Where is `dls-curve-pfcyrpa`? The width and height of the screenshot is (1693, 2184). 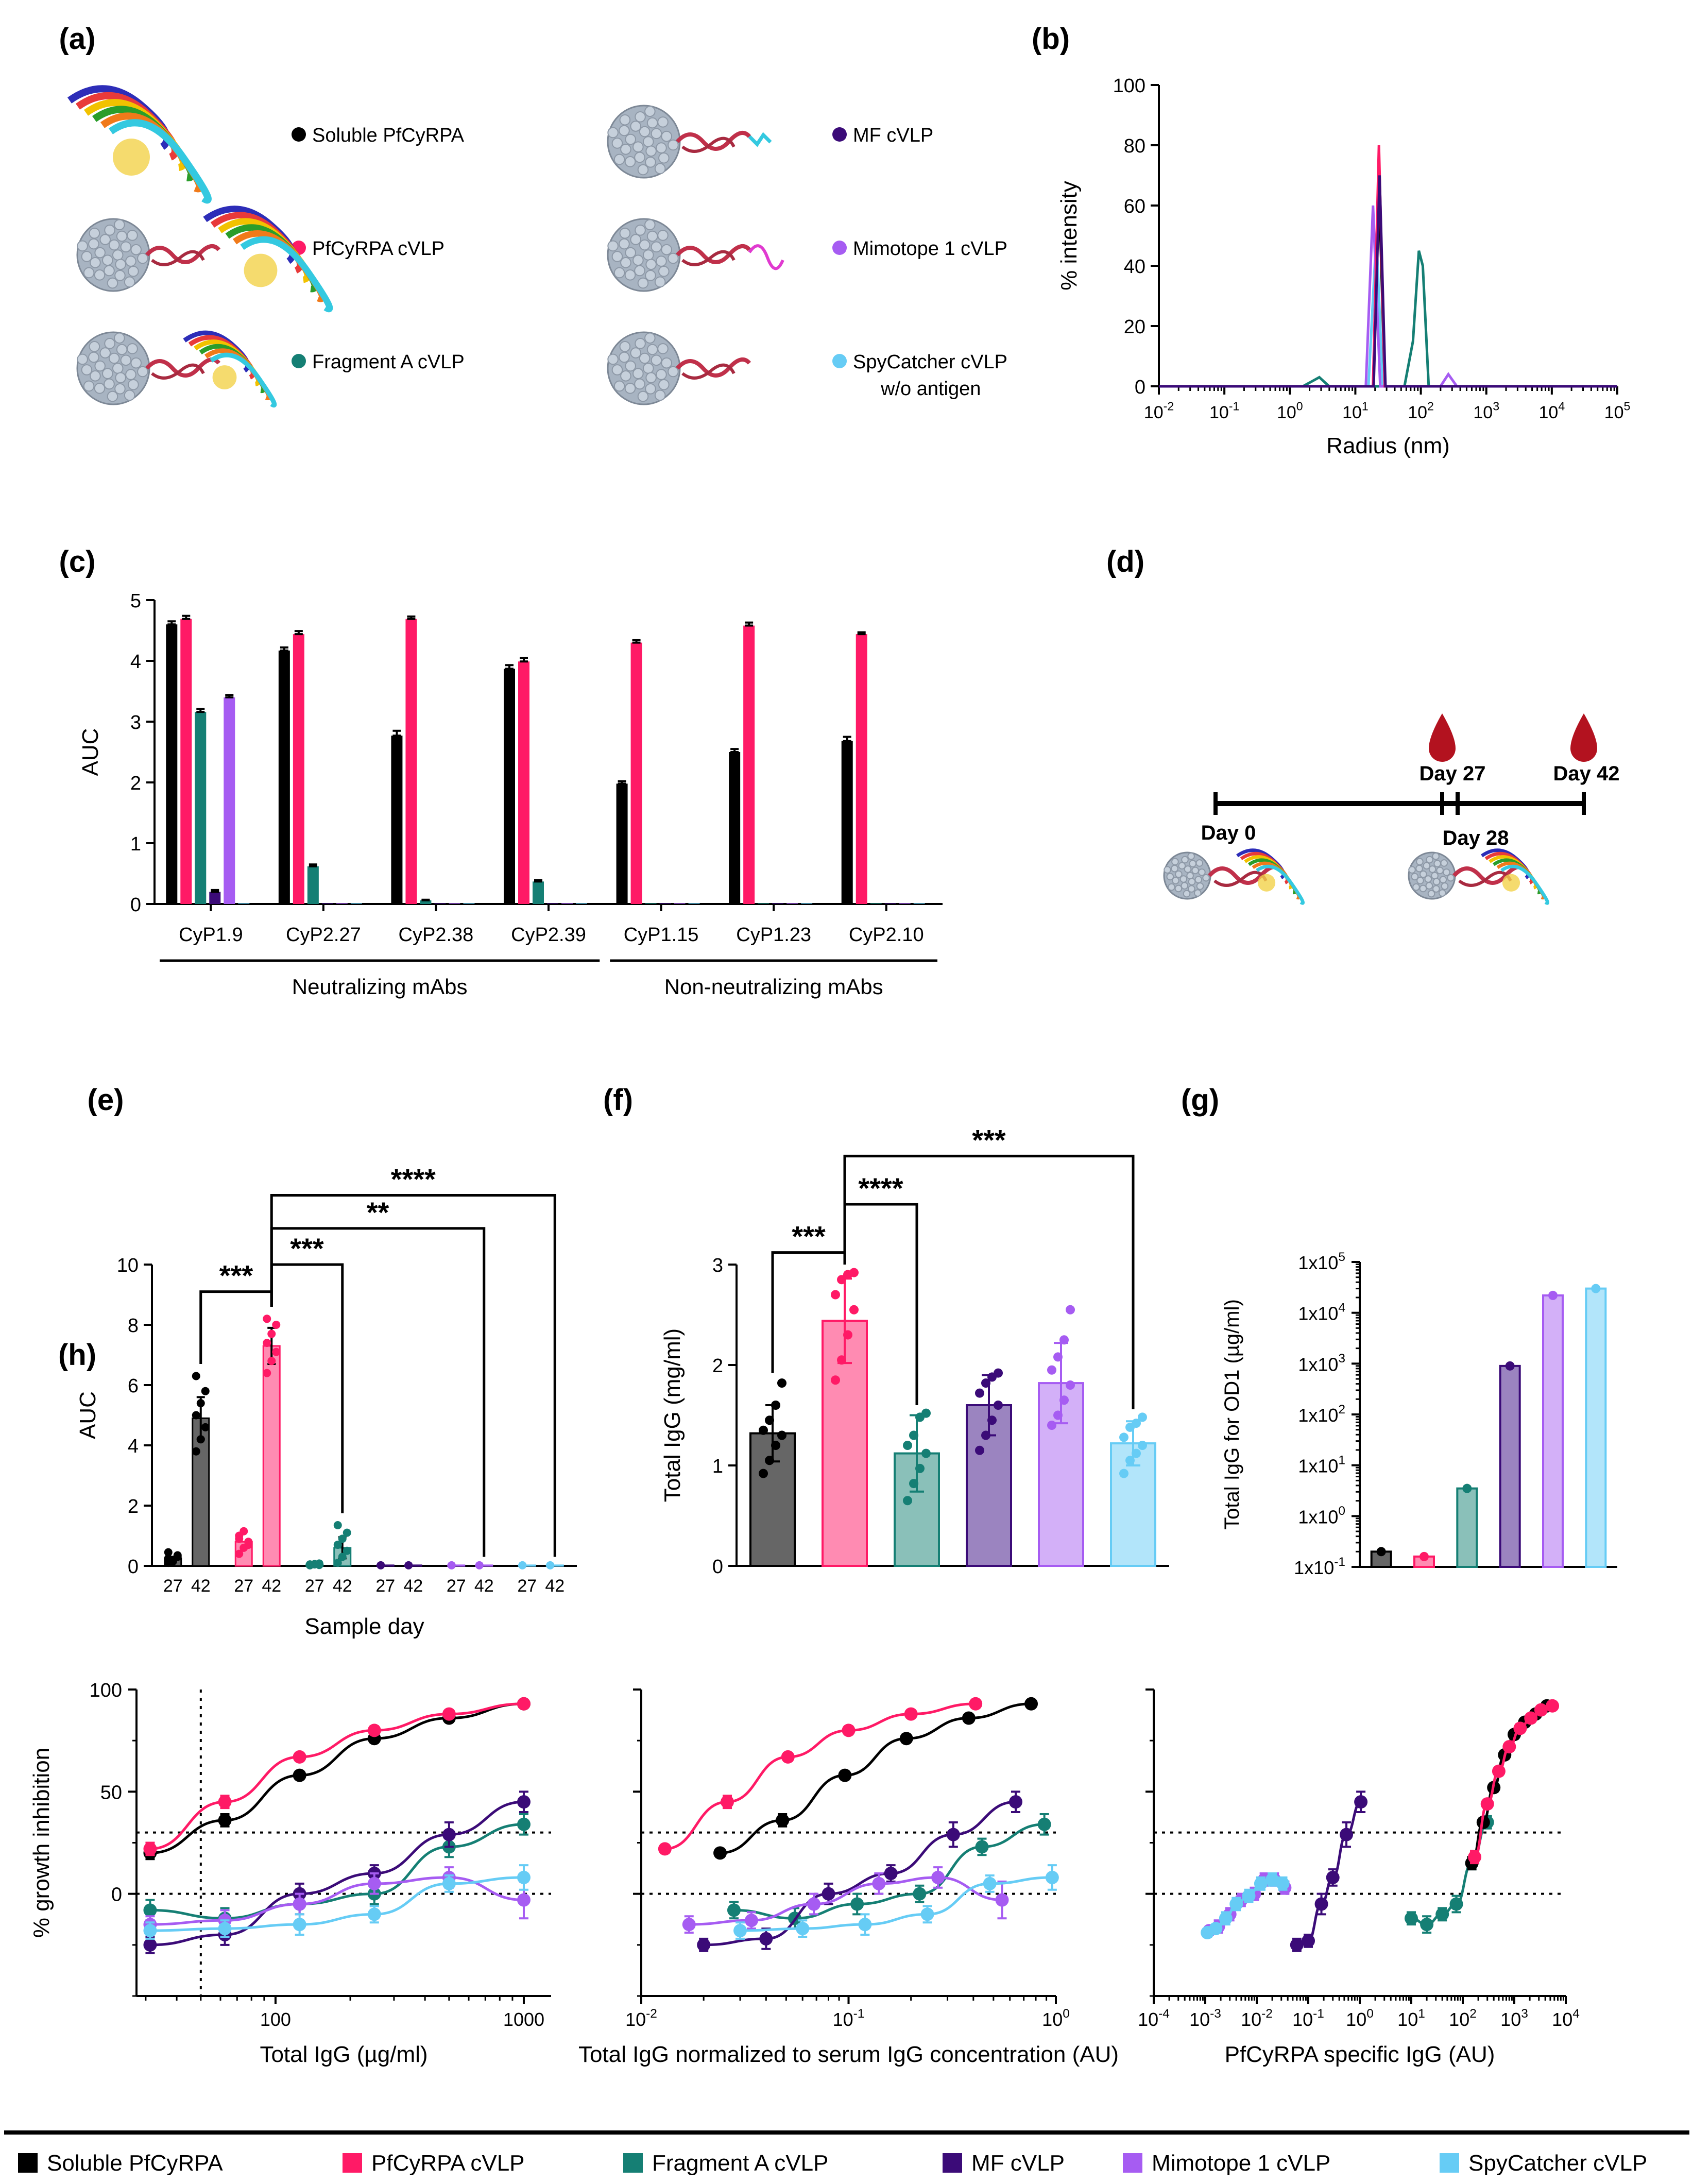
dls-curve-pfcyrpa is located at coordinates (1388, 266).